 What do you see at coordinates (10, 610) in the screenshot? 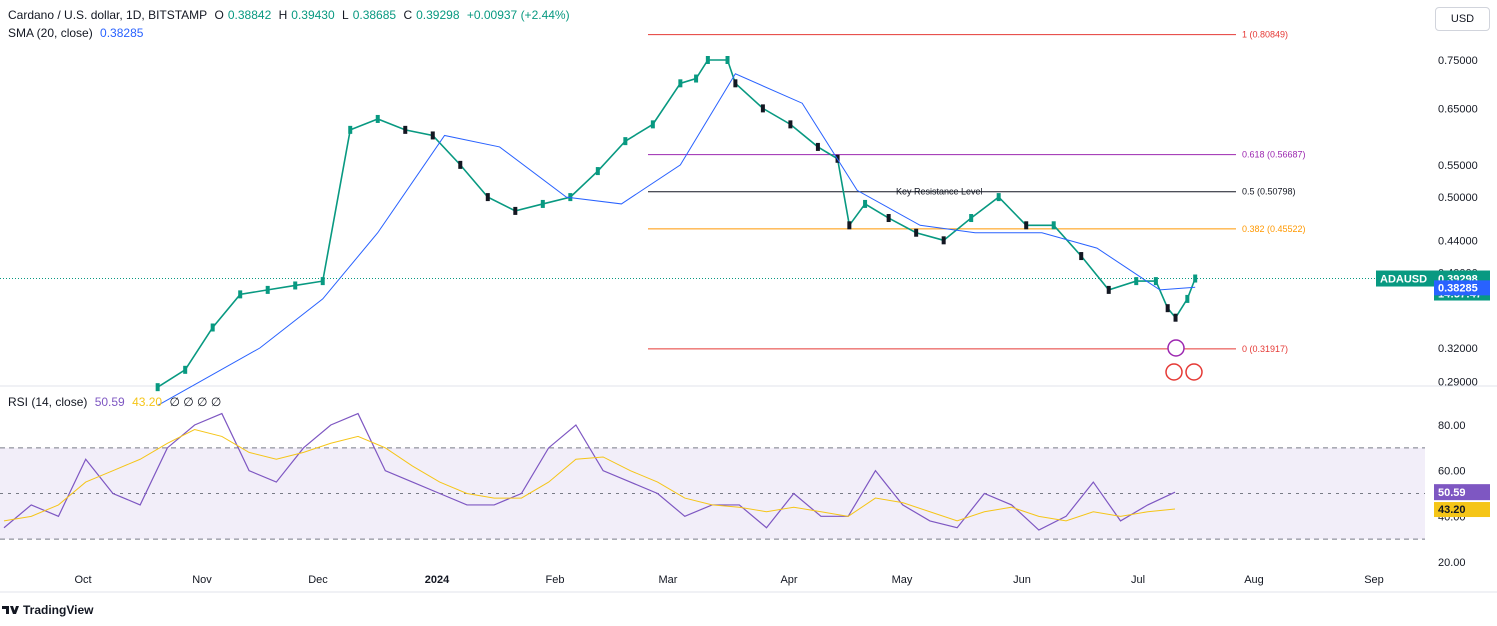
I see `tradingview-logo-icon` at bounding box center [10, 610].